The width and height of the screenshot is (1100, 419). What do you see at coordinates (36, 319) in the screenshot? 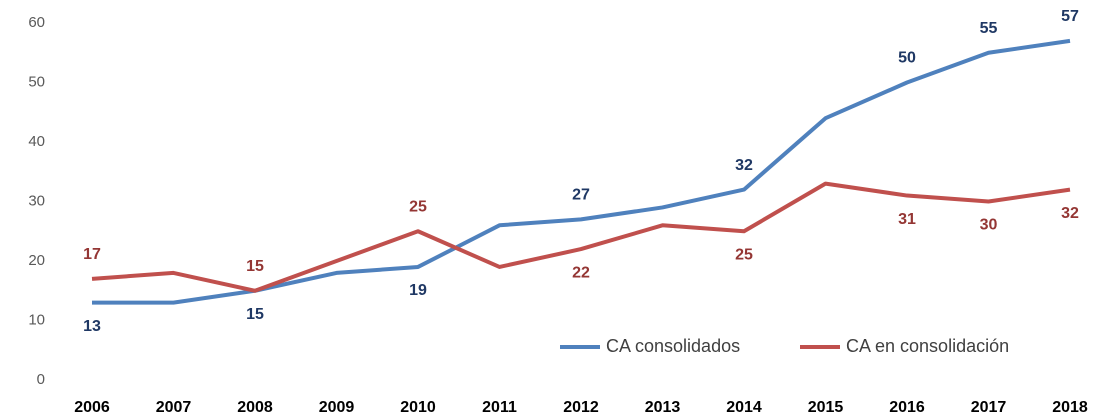
I see `y-tick-label: 10` at bounding box center [36, 319].